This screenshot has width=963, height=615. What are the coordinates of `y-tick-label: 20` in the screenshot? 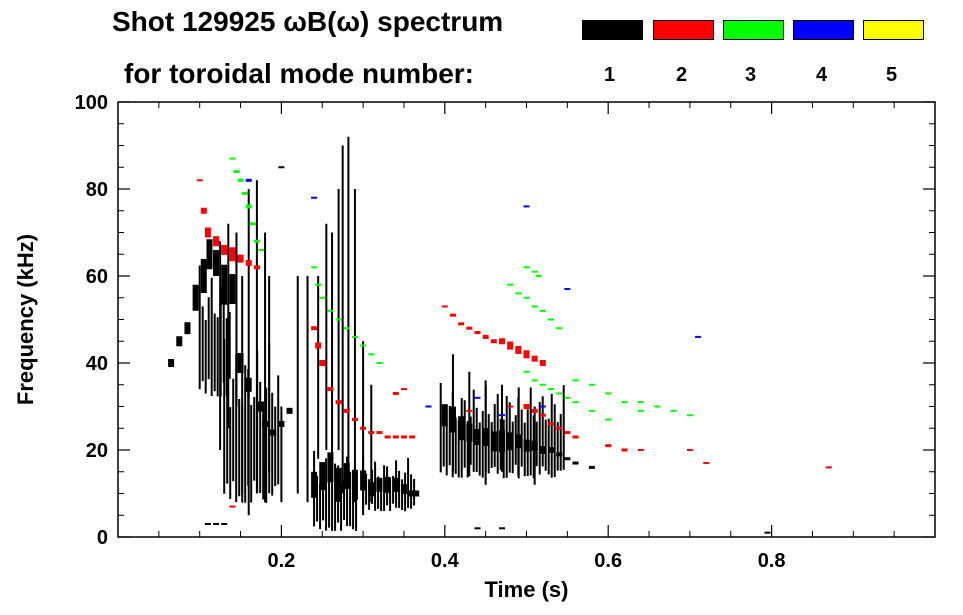 It's located at (97, 451).